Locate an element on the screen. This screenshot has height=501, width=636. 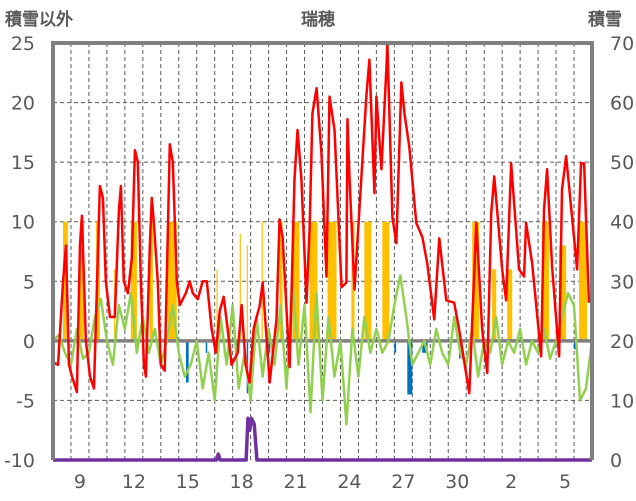
right-axis-label: 積雪 is located at coordinates (605, 19).